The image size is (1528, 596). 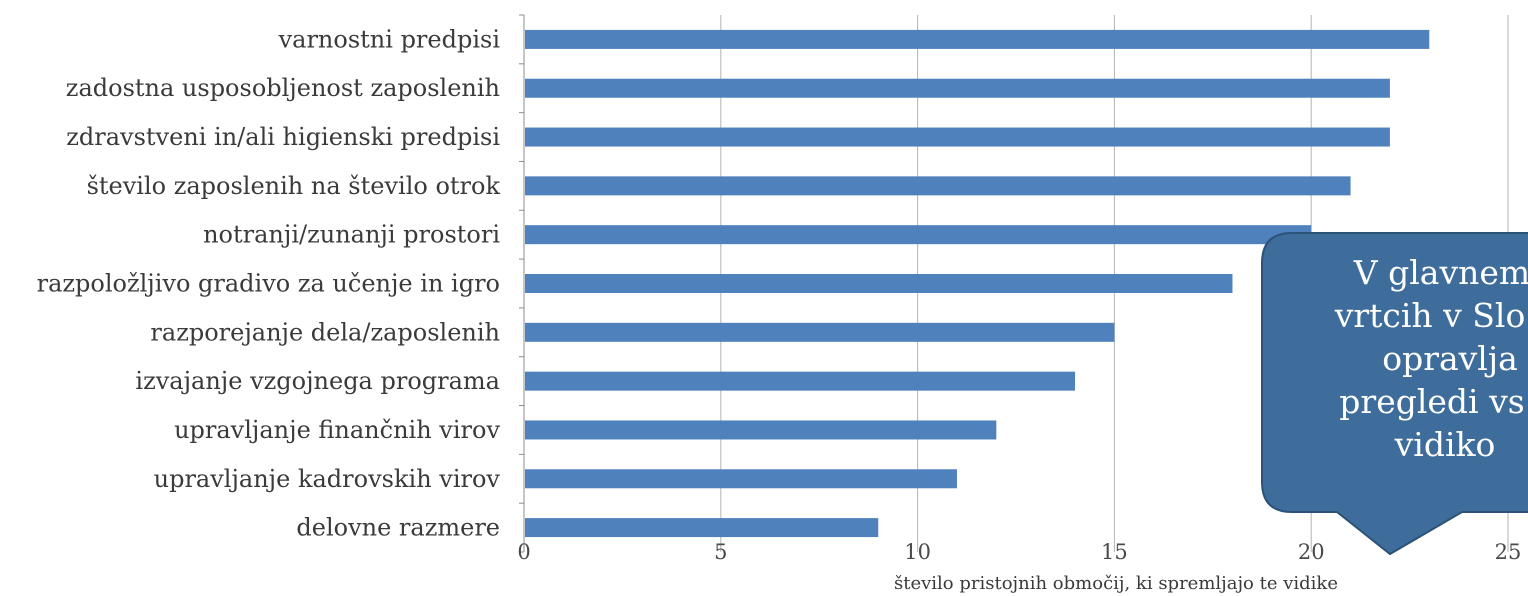 I want to click on callout-line: vidiko, so click(x=1445, y=444).